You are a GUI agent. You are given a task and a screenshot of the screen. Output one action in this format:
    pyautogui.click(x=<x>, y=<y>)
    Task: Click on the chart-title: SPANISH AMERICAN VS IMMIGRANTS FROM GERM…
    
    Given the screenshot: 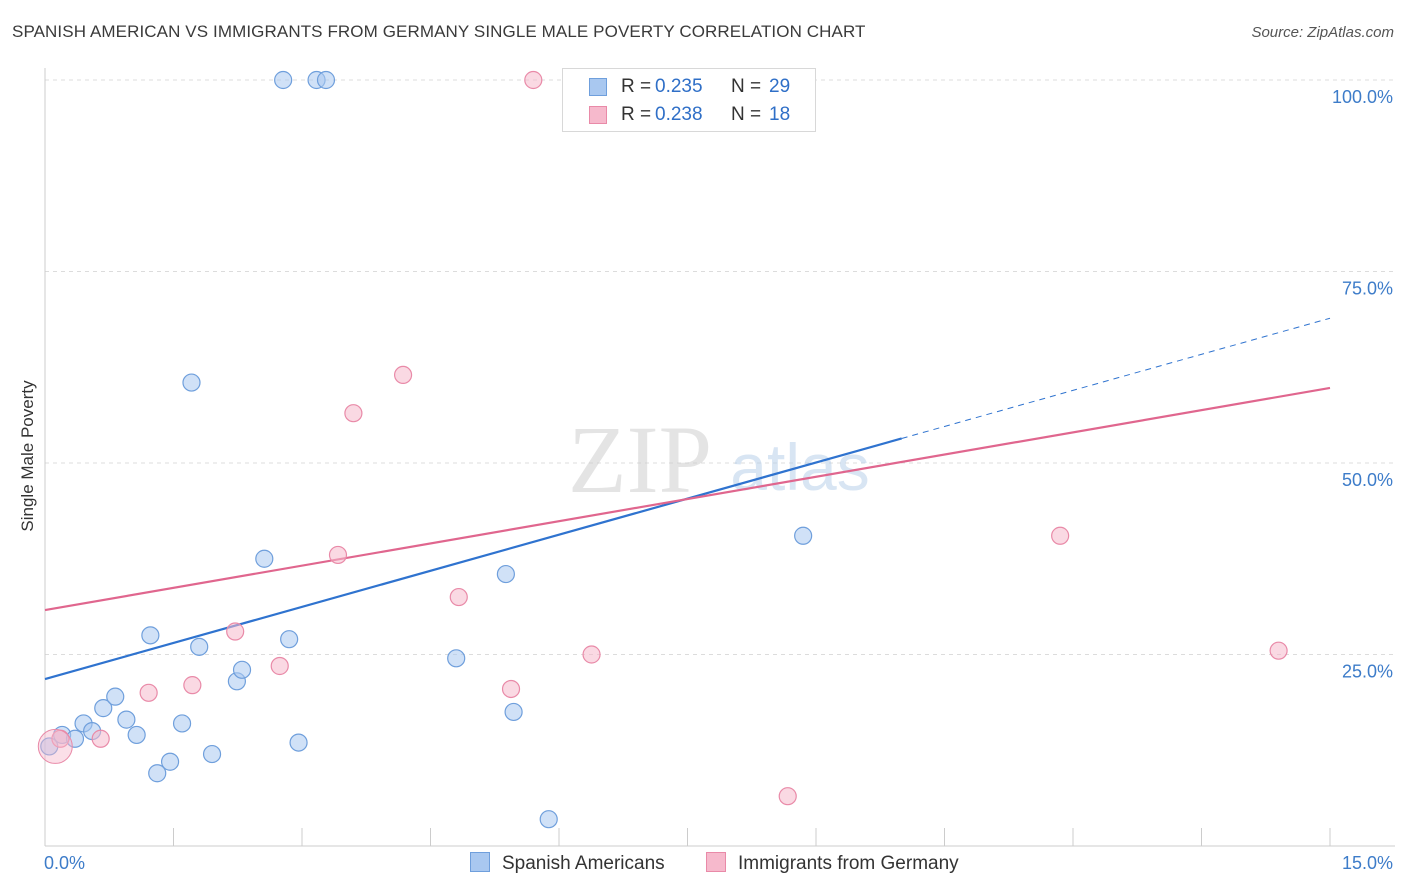 What is the action you would take?
    pyautogui.click(x=439, y=31)
    